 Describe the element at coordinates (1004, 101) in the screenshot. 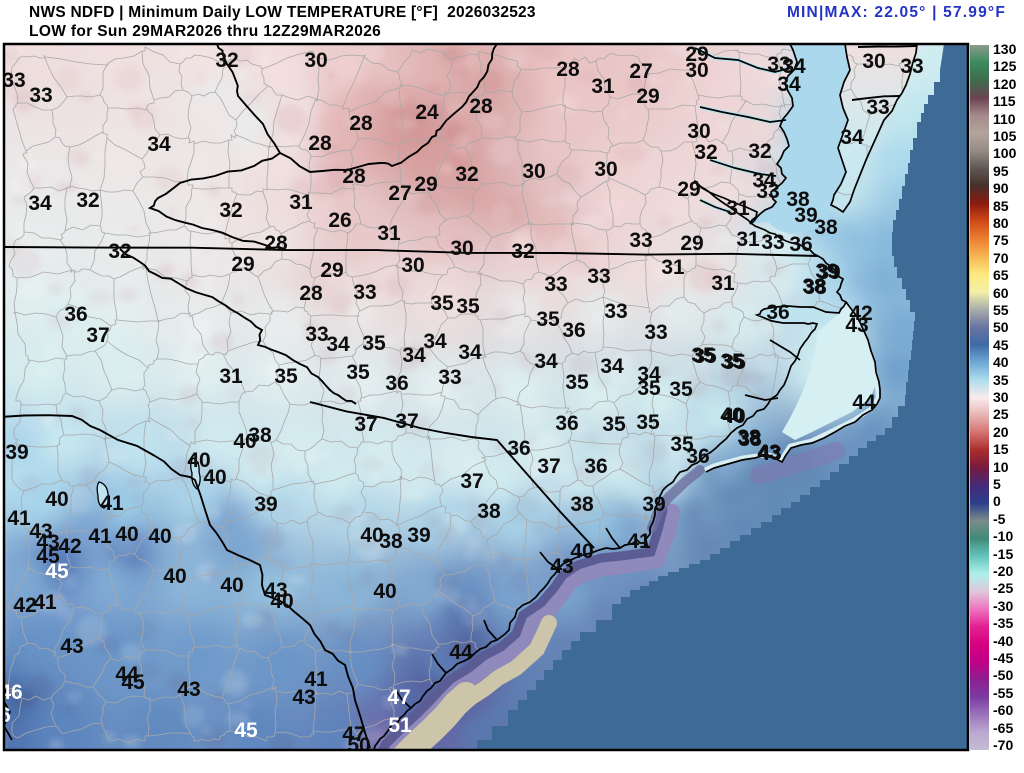

I see `svg-text: 115` at that location.